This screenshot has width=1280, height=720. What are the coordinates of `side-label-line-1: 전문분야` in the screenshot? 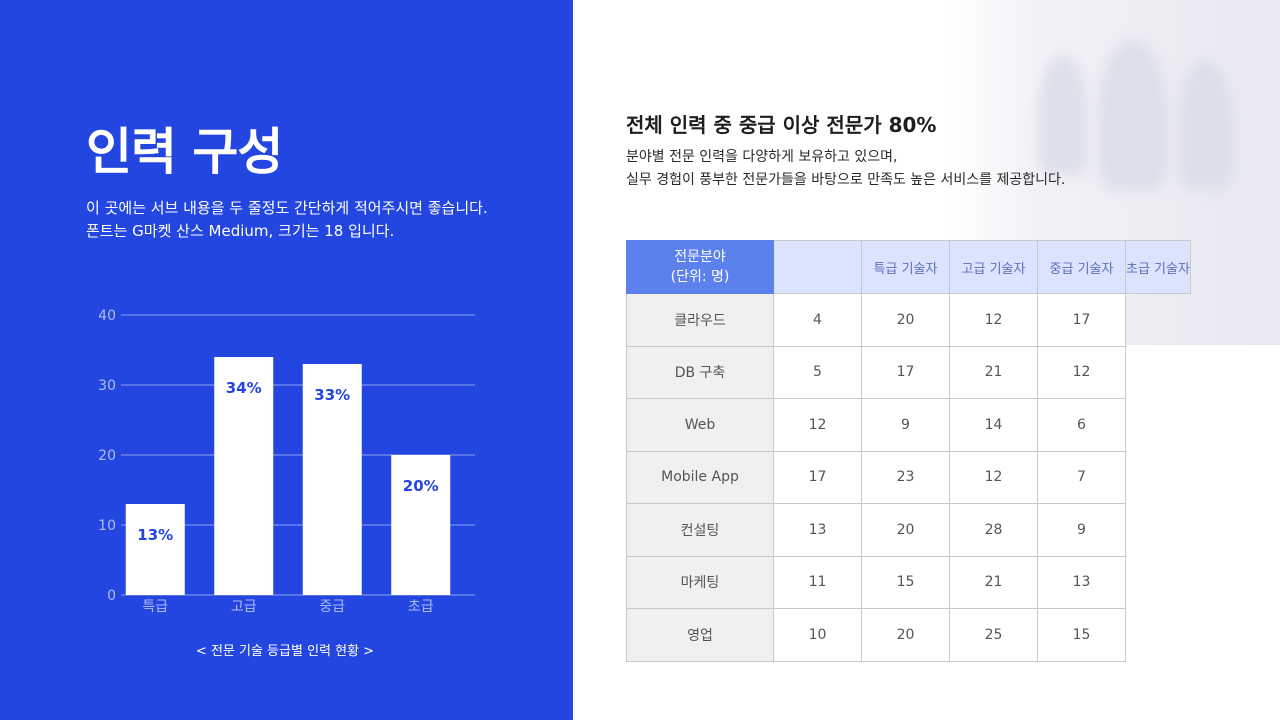 It's located at (700, 257).